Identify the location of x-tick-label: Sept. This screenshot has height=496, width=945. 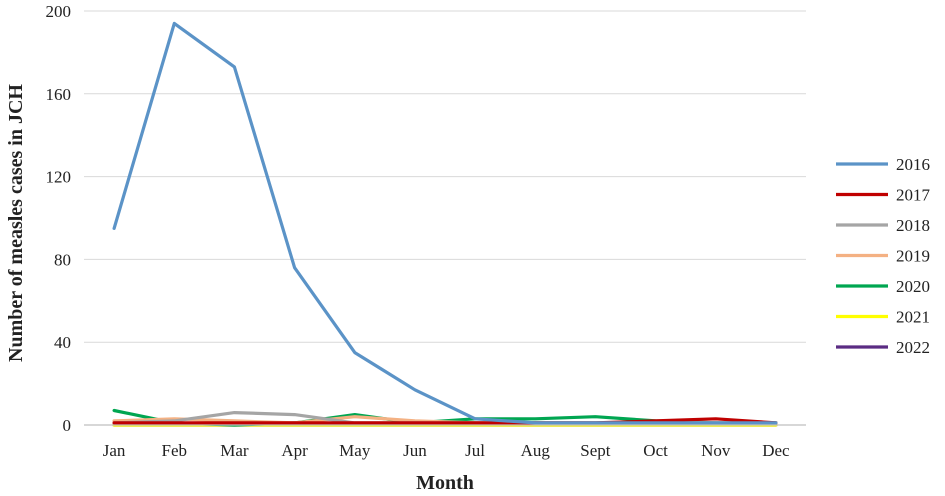
(595, 450).